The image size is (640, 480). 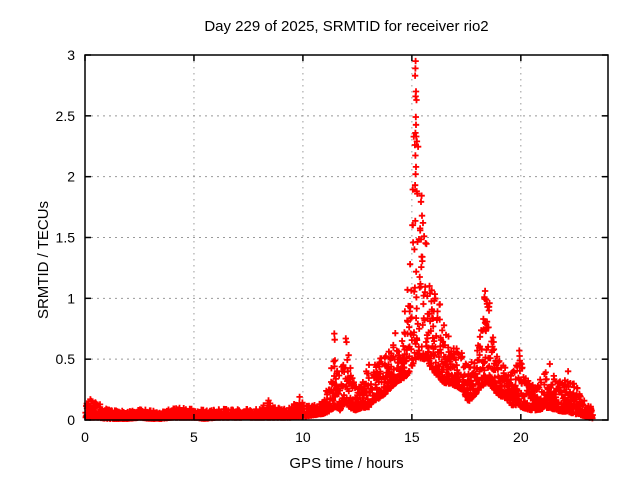 I want to click on y-tick-label: 2, so click(x=71, y=177).